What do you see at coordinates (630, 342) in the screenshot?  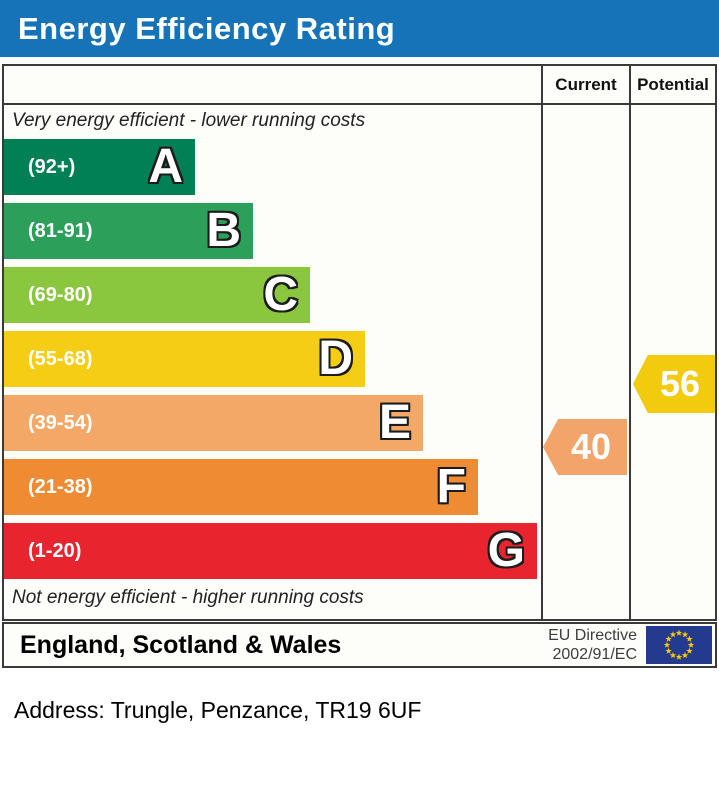 I see `potential-column-divider` at bounding box center [630, 342].